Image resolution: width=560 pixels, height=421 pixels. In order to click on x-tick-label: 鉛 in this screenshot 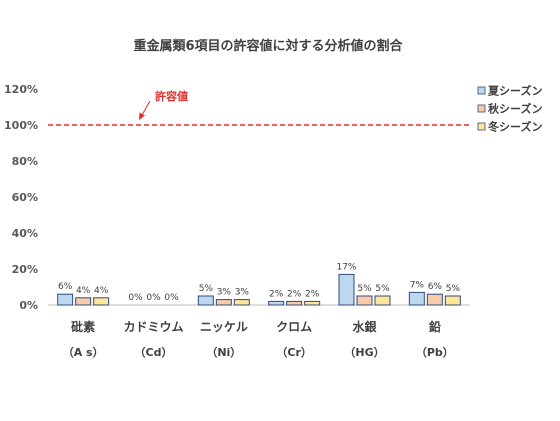, I will do `click(434, 326)`.